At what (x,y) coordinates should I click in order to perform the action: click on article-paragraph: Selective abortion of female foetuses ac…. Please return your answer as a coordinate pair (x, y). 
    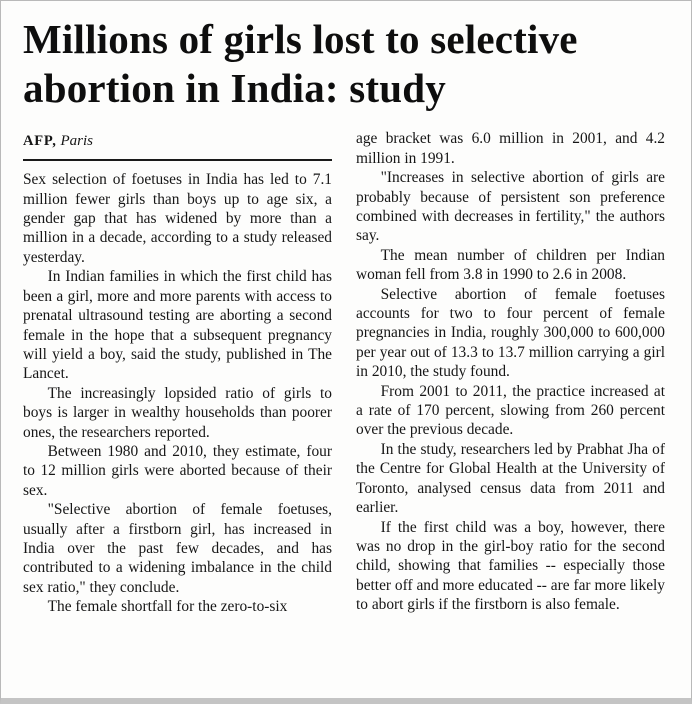
    Looking at the image, I should click on (510, 333).